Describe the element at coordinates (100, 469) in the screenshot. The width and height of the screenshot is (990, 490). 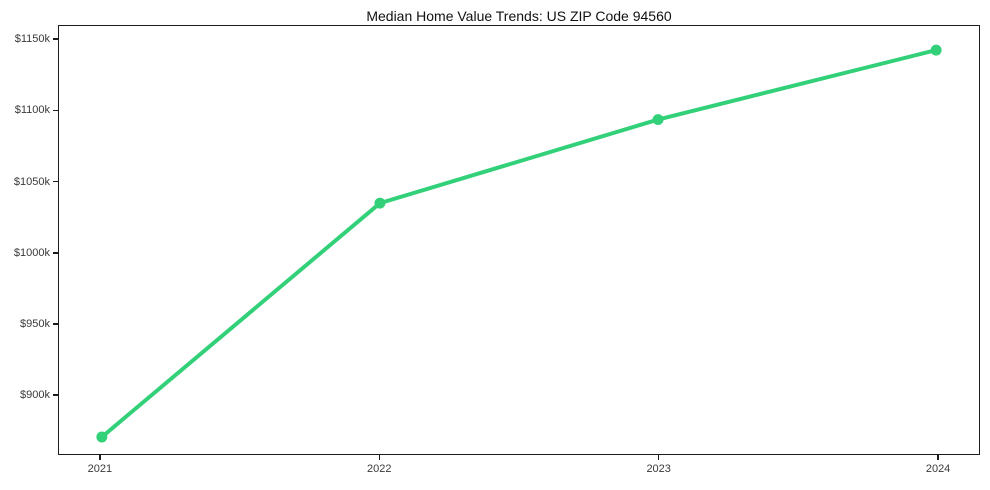
I see `x-tick-label: 2021` at that location.